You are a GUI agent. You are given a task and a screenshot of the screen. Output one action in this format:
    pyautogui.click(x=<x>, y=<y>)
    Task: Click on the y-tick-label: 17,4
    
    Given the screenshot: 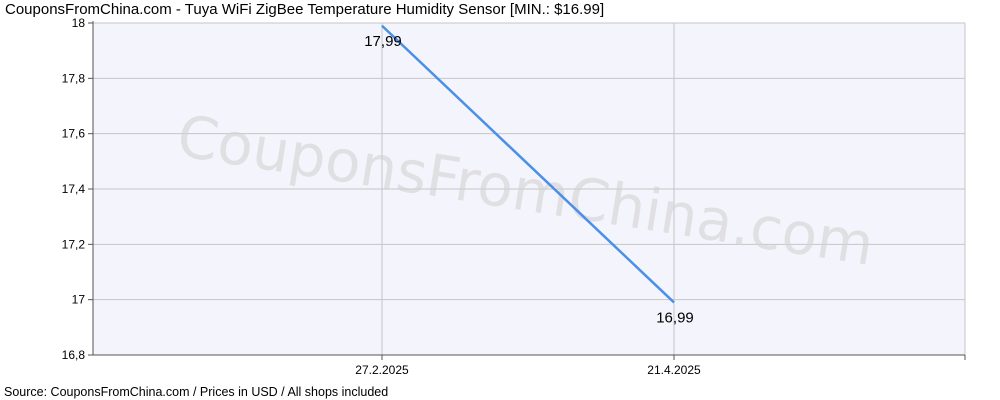 What is the action you would take?
    pyautogui.click(x=74, y=189)
    